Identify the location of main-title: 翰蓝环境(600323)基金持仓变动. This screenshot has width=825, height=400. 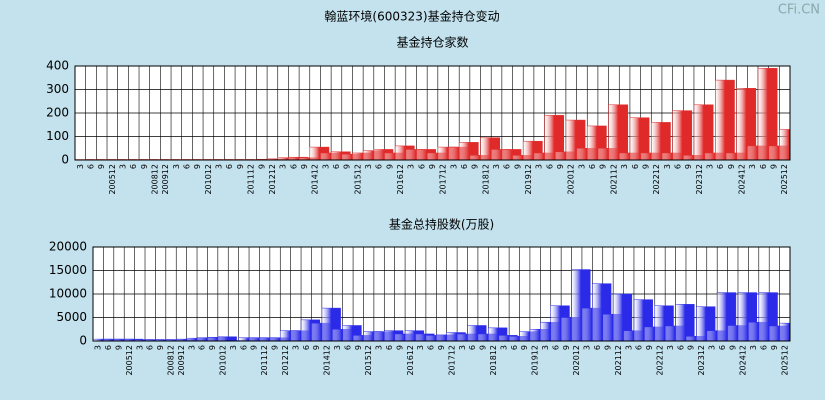
(411, 16).